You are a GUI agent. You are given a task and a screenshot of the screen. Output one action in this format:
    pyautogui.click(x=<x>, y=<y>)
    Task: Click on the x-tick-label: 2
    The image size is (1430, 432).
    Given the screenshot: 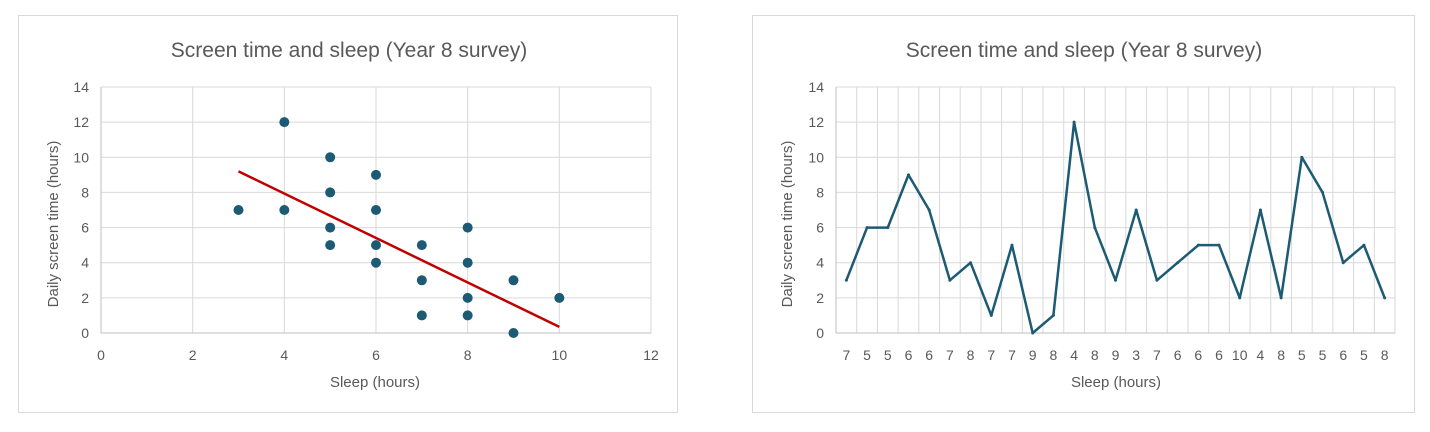 What is the action you would take?
    pyautogui.click(x=193, y=355)
    